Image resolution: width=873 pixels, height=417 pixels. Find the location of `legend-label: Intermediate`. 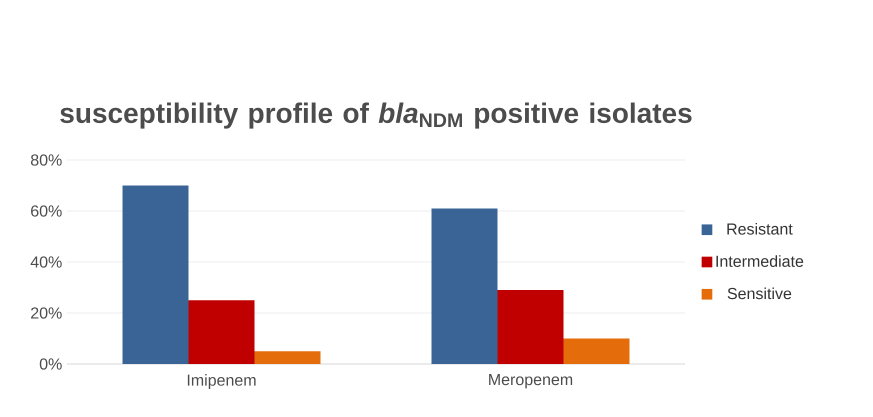

legend-label: Intermediate is located at coordinates (760, 261).